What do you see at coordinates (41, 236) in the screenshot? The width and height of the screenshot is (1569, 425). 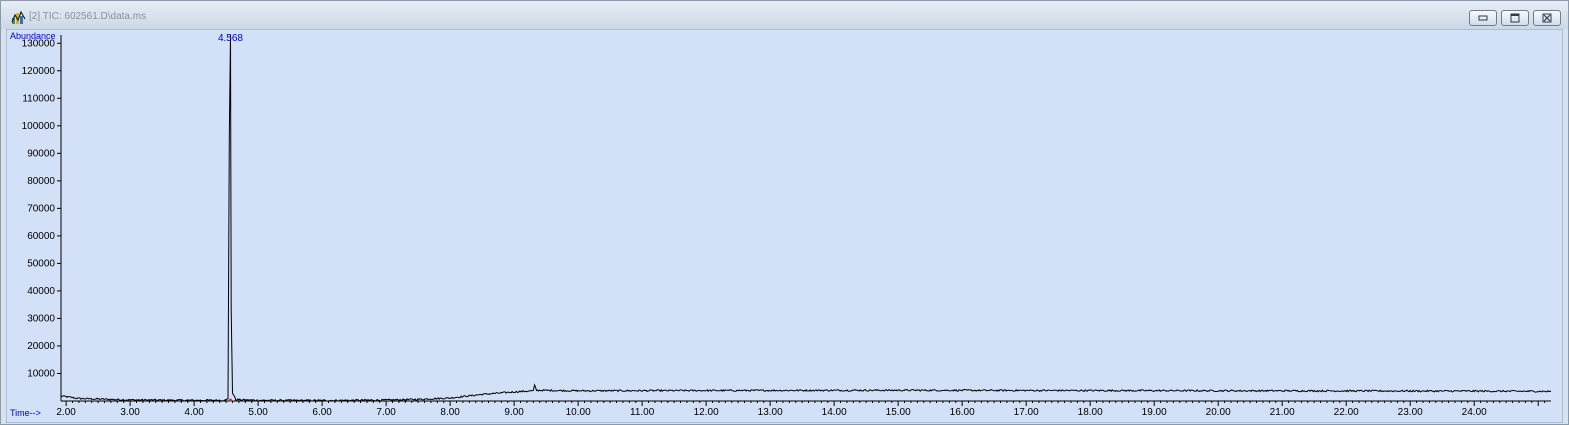 I see `y-tick-label: 60000` at bounding box center [41, 236].